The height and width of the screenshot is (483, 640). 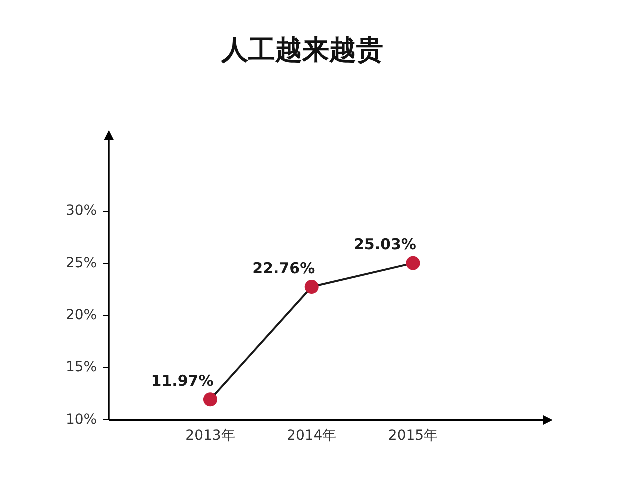 What do you see at coordinates (385, 245) in the screenshot?
I see `data-label: 25.03%` at bounding box center [385, 245].